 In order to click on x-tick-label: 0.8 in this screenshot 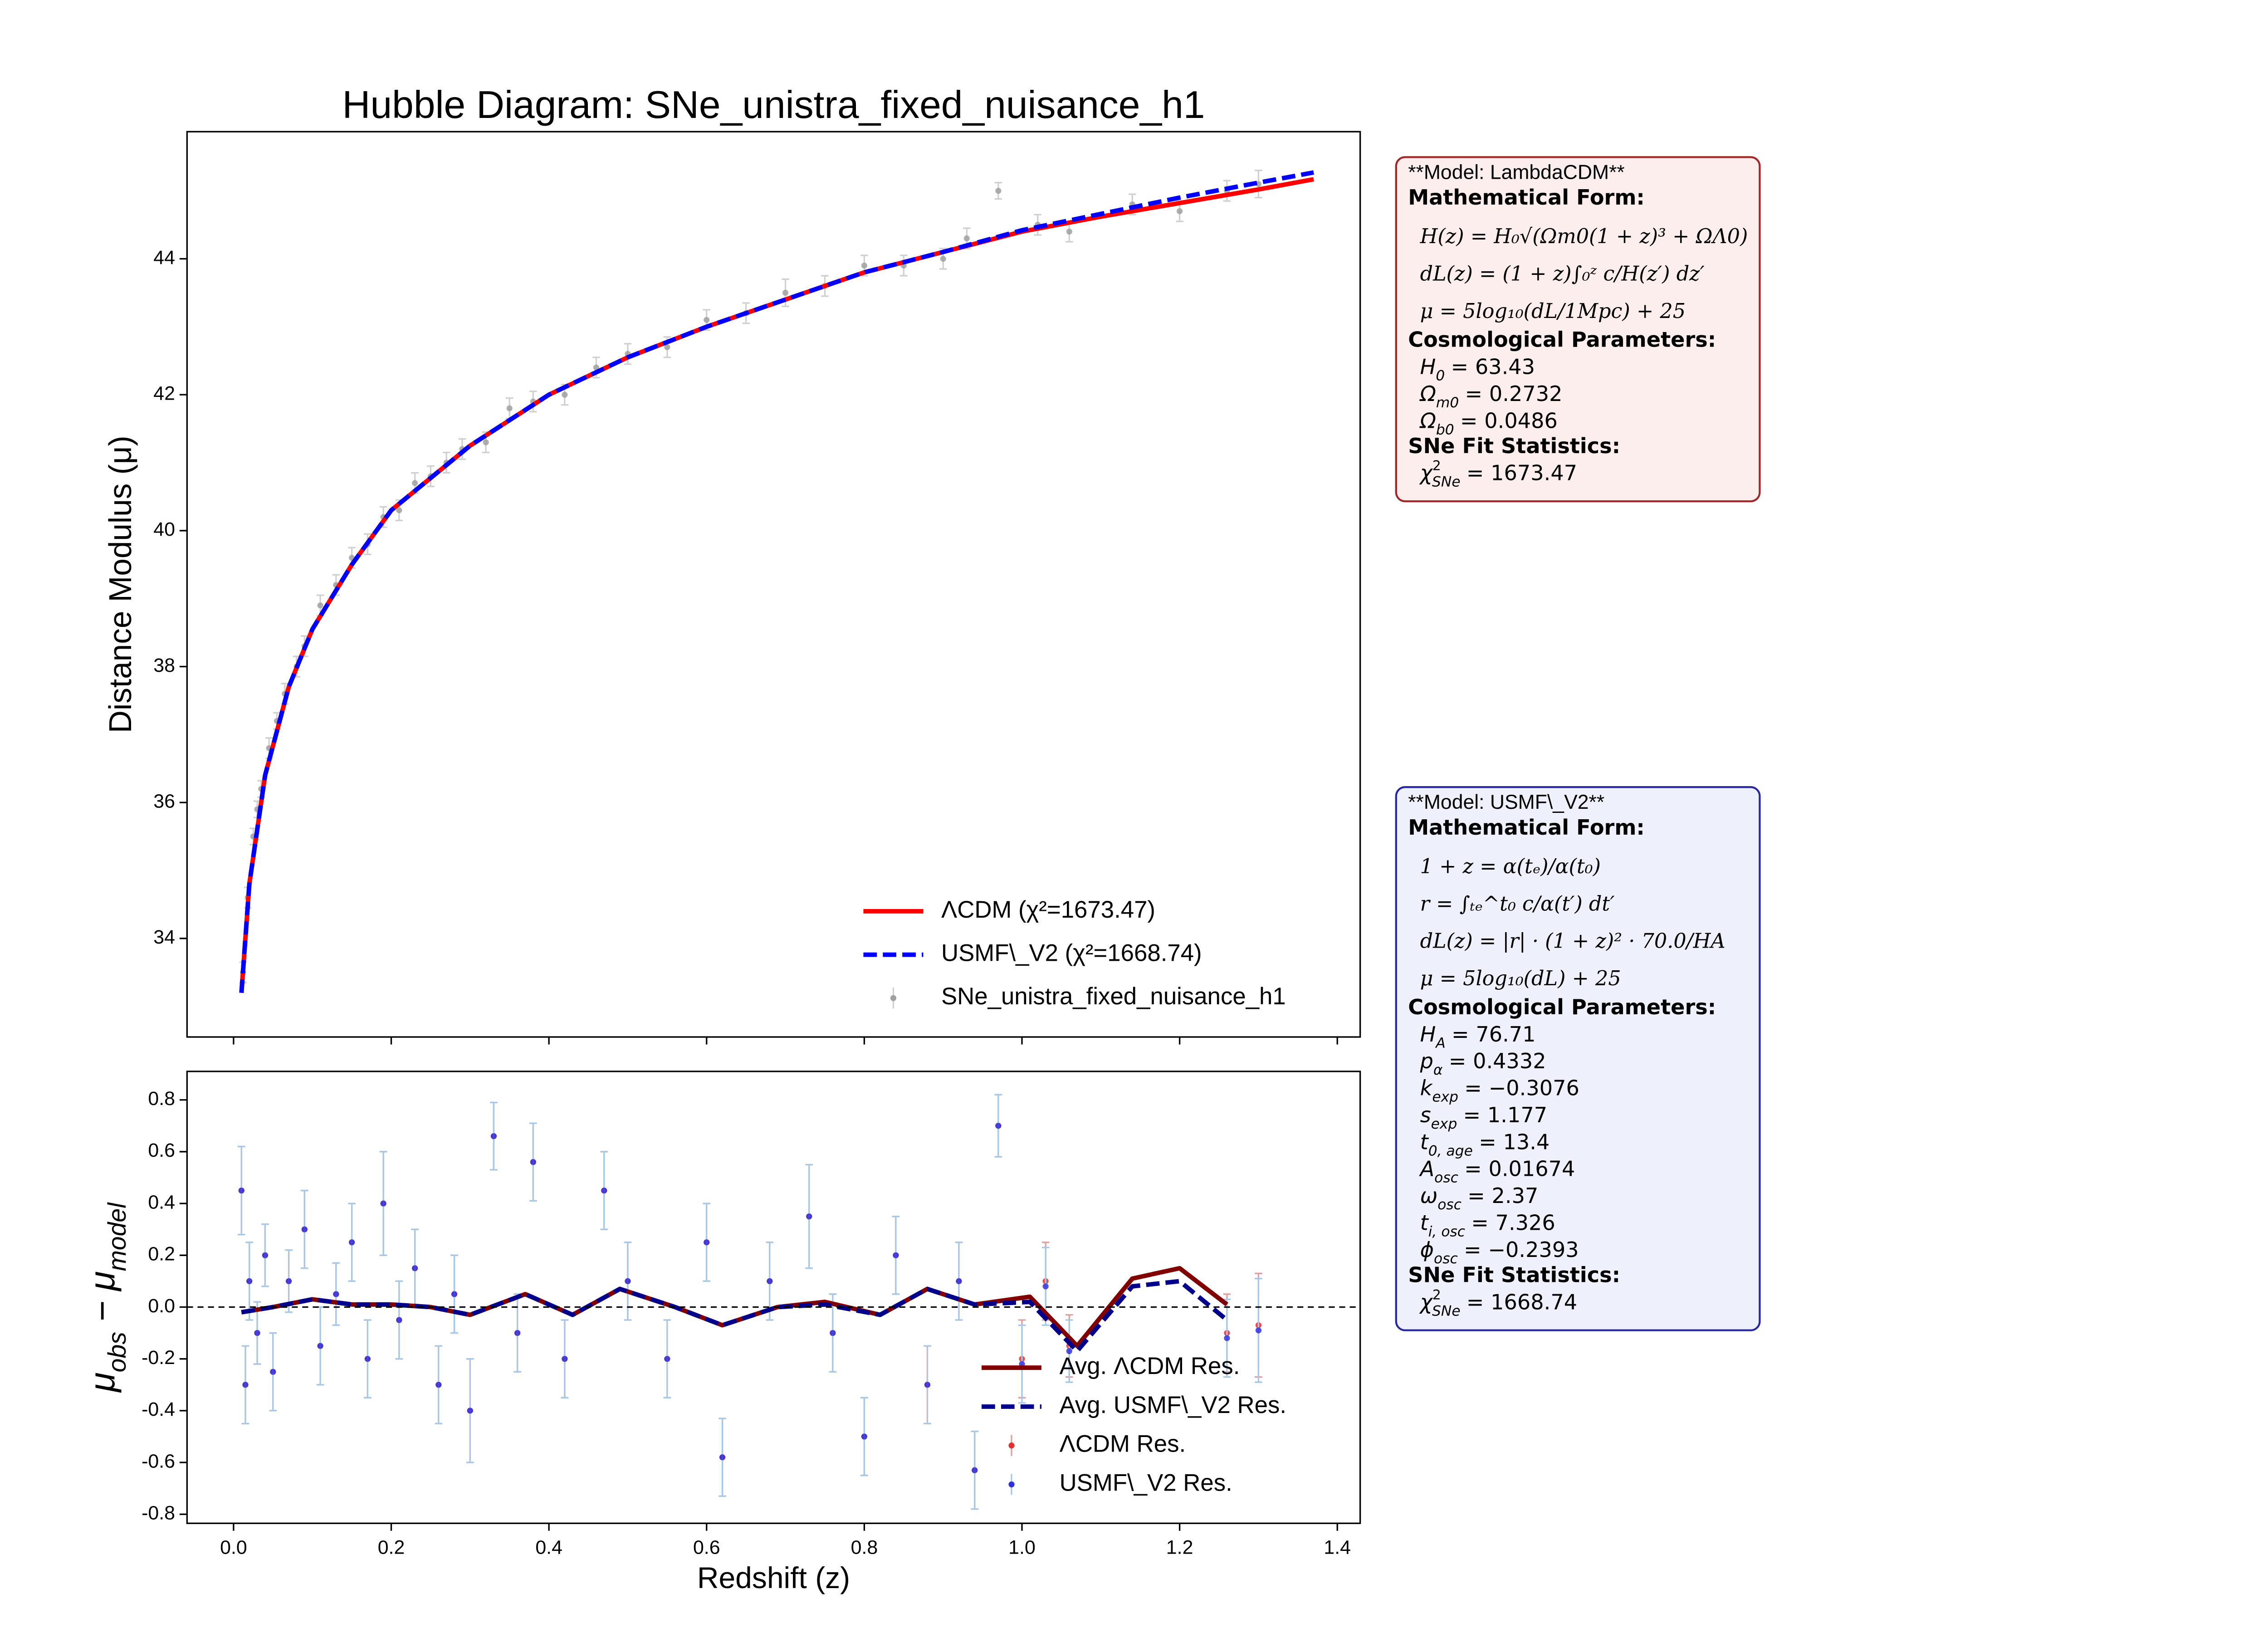, I will do `click(865, 1548)`.